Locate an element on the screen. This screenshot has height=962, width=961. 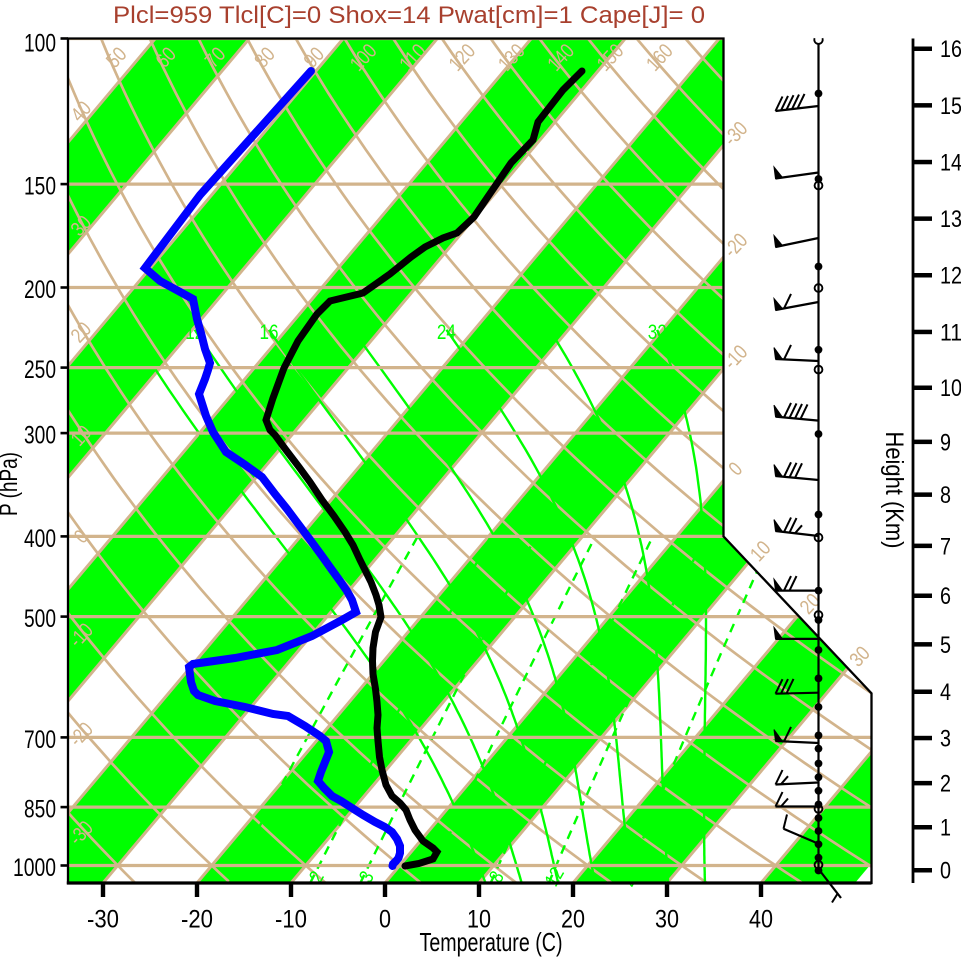
svg-text: 40 is located at coordinates (761, 920).